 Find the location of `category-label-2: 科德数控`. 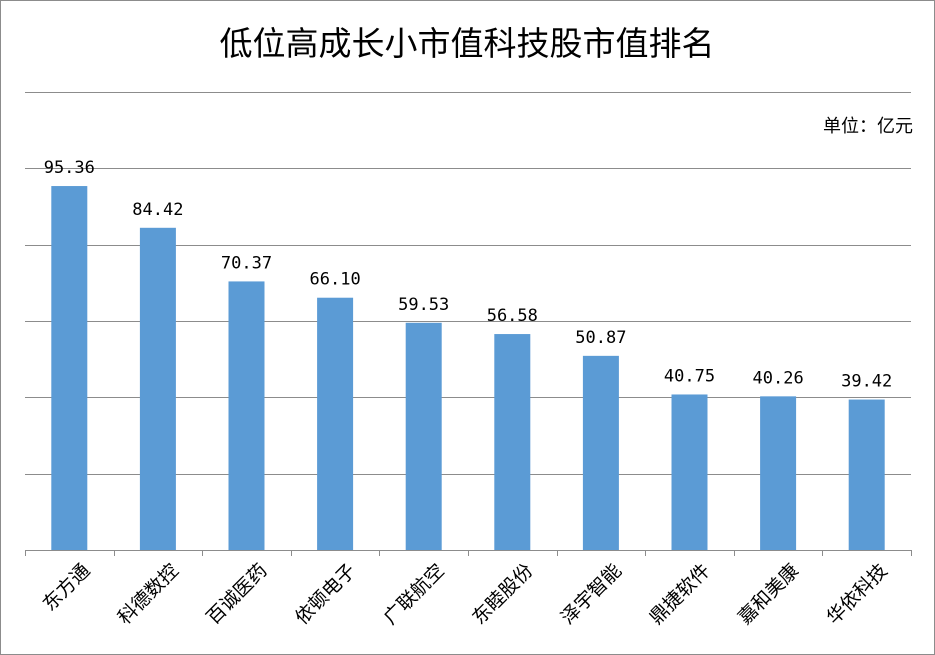

category-label-2: 科德数控 is located at coordinates (148, 594).